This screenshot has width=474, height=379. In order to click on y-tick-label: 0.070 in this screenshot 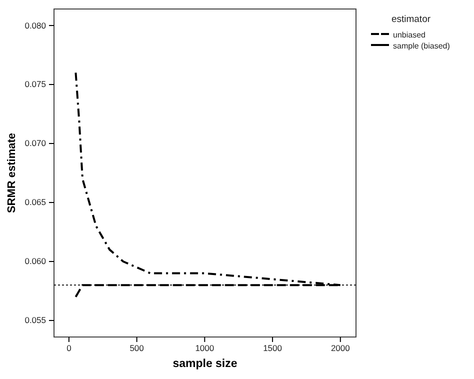, I will do `click(35, 143)`.